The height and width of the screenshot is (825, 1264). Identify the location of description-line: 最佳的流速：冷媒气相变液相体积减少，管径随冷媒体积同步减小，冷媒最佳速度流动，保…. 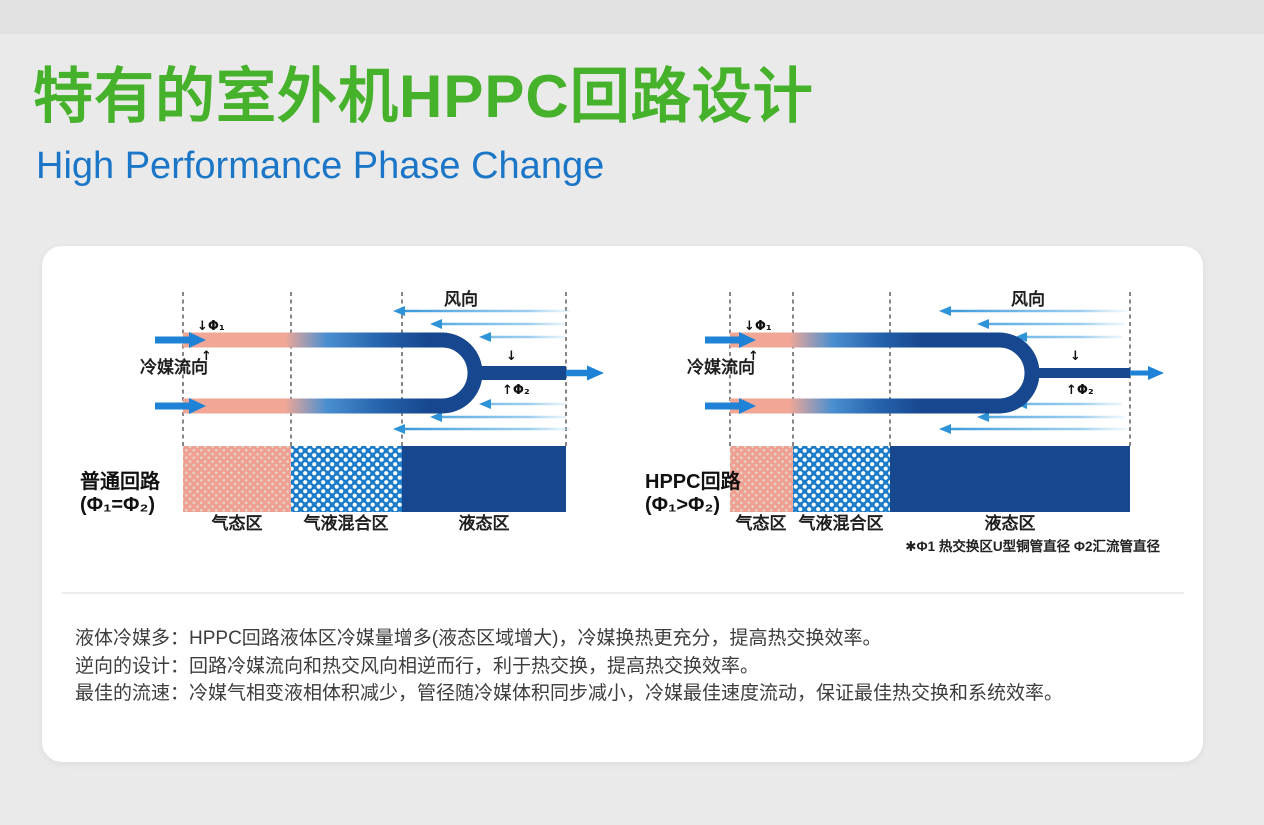
(569, 693).